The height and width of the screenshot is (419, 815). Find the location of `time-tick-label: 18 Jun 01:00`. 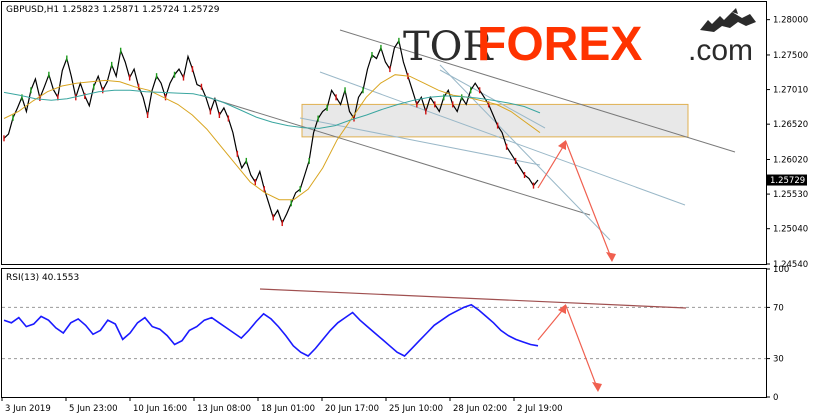

time-tick-label: 18 Jun 01:00 is located at coordinates (288, 409).